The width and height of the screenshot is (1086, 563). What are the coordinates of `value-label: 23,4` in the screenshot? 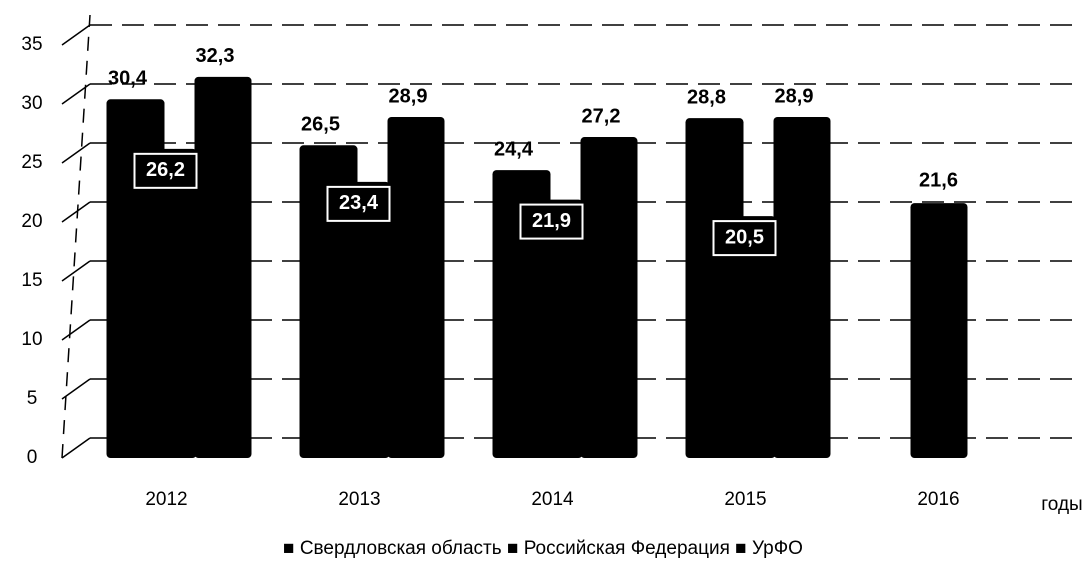 It's located at (359, 203).